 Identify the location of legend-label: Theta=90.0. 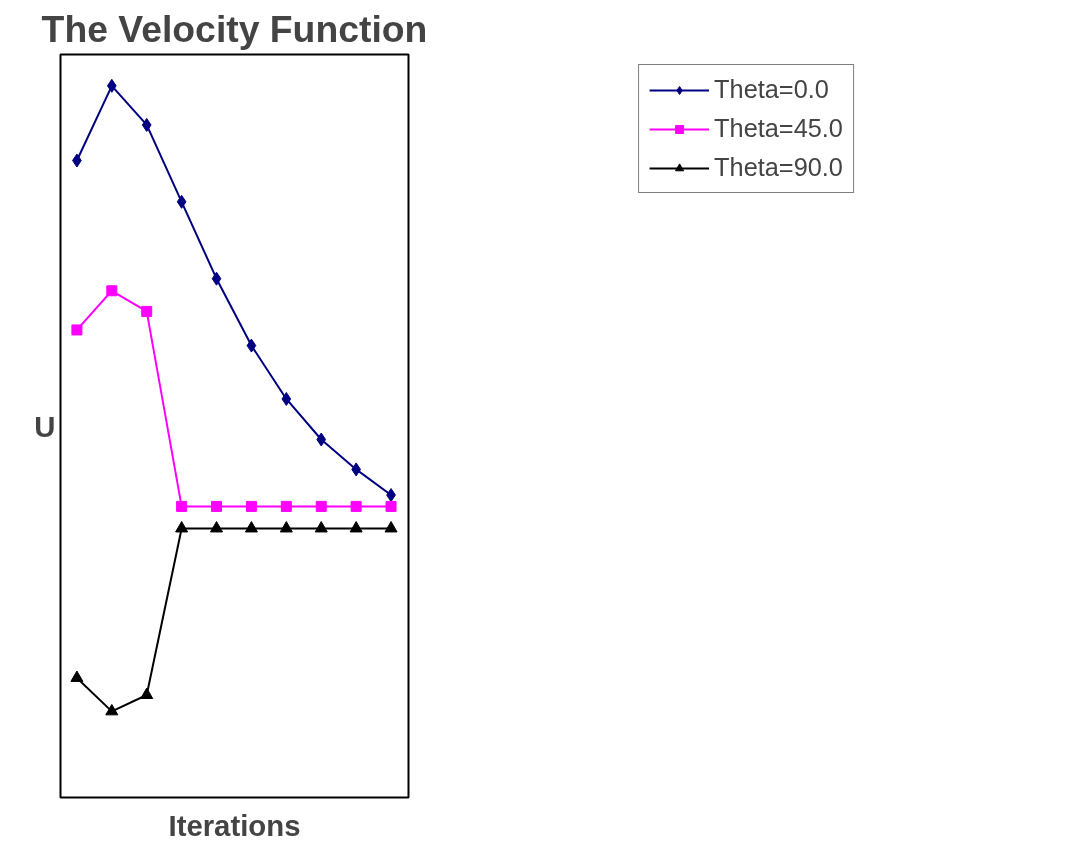
(778, 167).